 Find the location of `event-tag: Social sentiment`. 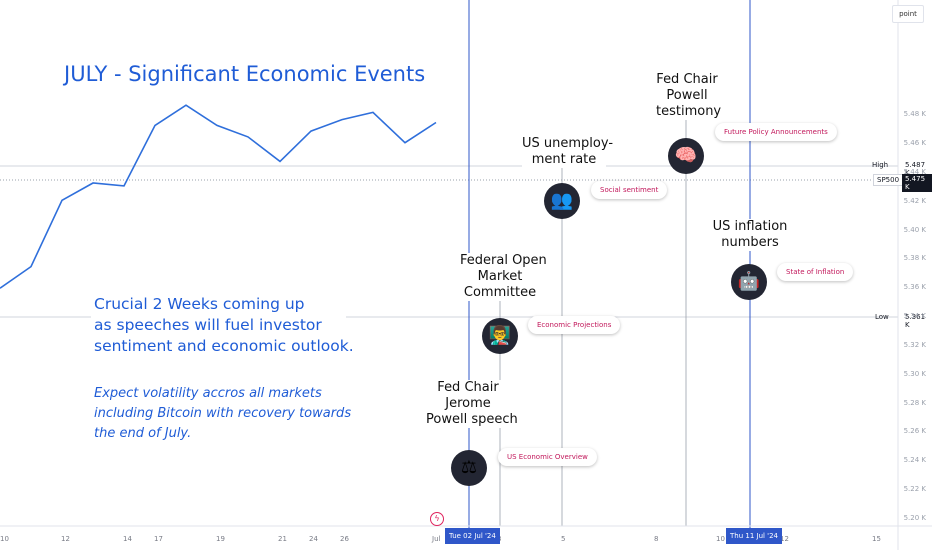

event-tag: Social sentiment is located at coordinates (629, 190).